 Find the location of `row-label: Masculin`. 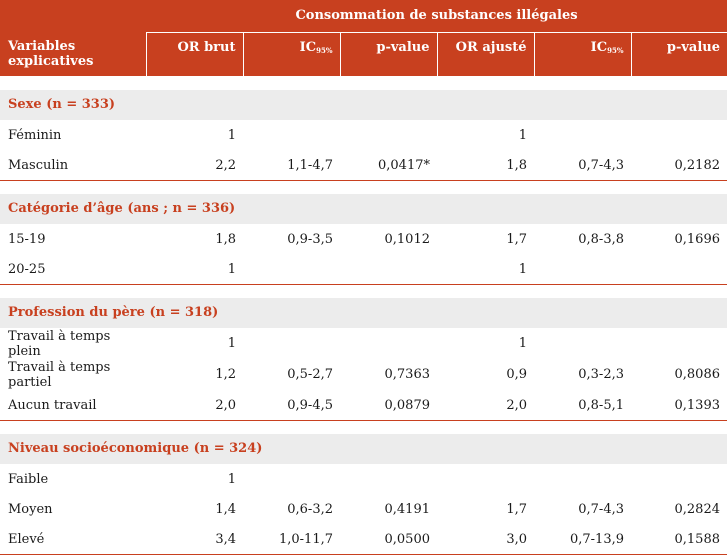

row-label: Masculin is located at coordinates (73, 165).